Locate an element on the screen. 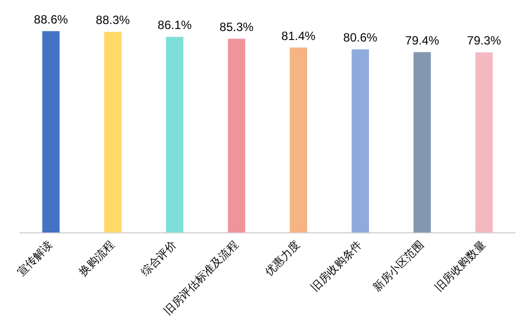 This screenshot has width=530, height=324. x-tick-label: 新房小区范围 is located at coordinates (398, 266).